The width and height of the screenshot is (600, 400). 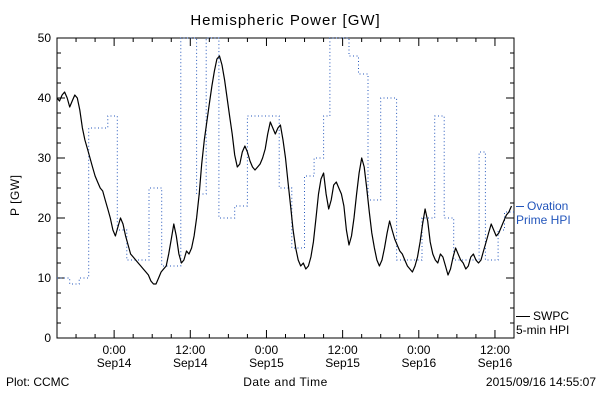 I want to click on svg-text: 30, so click(x=45, y=158).